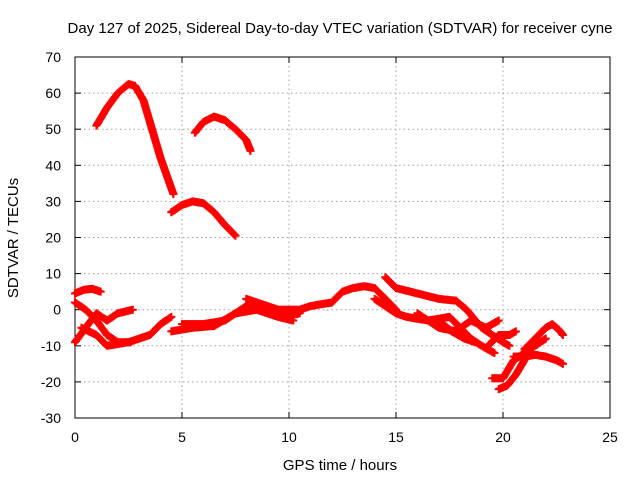 This screenshot has width=640, height=480. What do you see at coordinates (135, 139) in the screenshot?
I see `series-arc-high-peak` at bounding box center [135, 139].